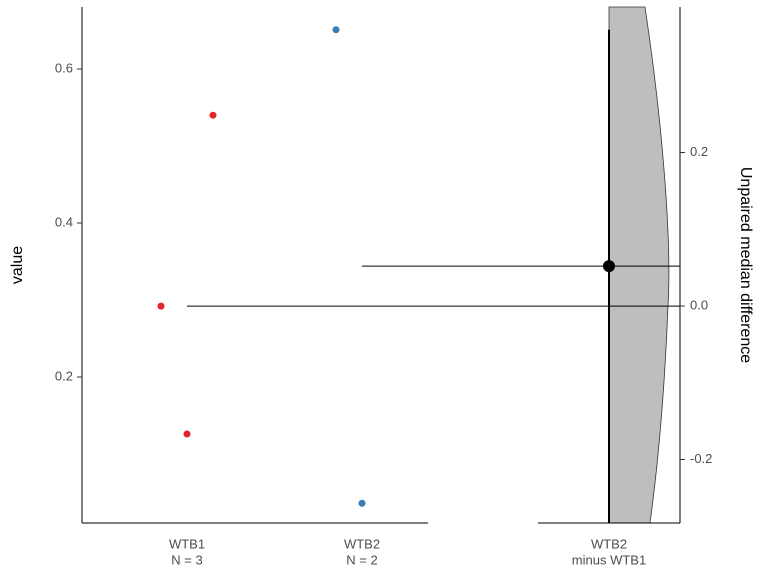 The width and height of the screenshot is (768, 576). What do you see at coordinates (187, 543) in the screenshot?
I see `x-tick-label: WTB1` at bounding box center [187, 543].